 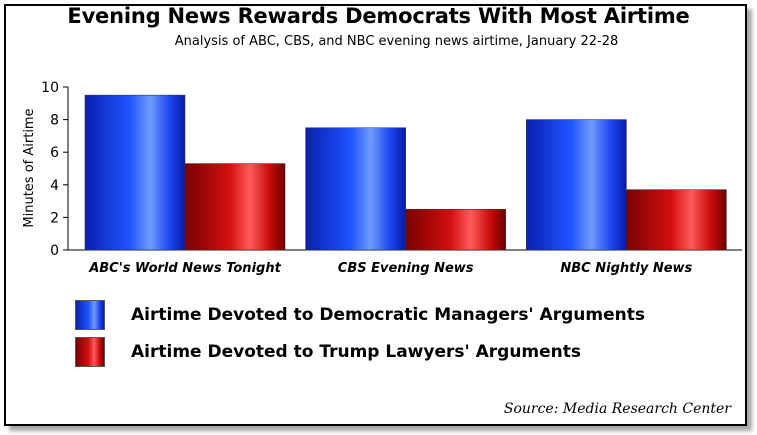 I want to click on source-note: Source: Media Research Center, so click(x=617, y=409).